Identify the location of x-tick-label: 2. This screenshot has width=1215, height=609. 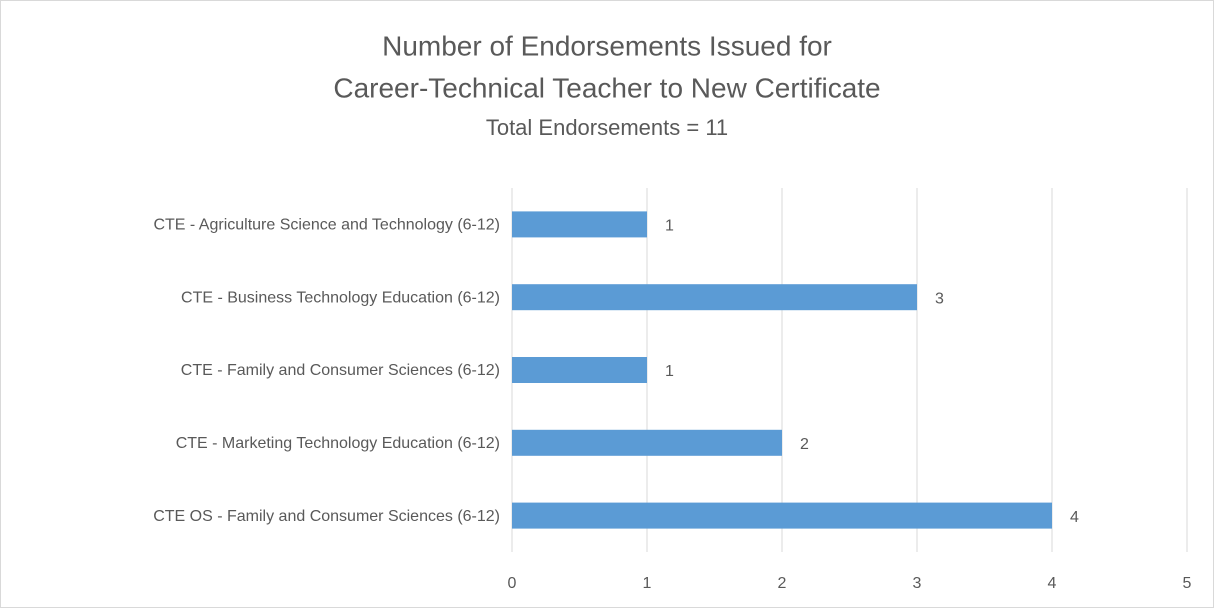
(782, 583).